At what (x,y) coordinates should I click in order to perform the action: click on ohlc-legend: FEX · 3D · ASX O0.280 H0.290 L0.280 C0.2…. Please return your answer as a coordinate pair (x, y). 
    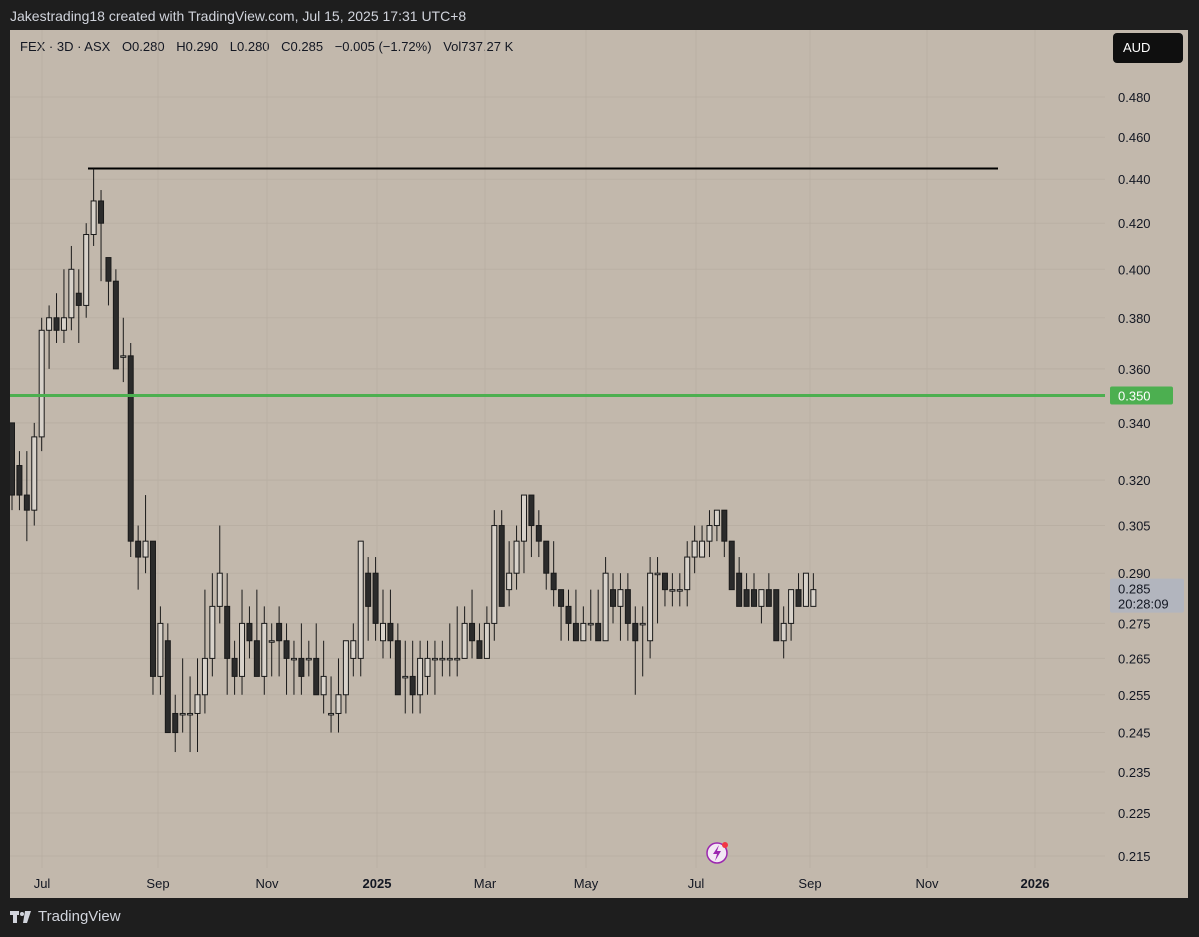
    Looking at the image, I should click on (270, 46).